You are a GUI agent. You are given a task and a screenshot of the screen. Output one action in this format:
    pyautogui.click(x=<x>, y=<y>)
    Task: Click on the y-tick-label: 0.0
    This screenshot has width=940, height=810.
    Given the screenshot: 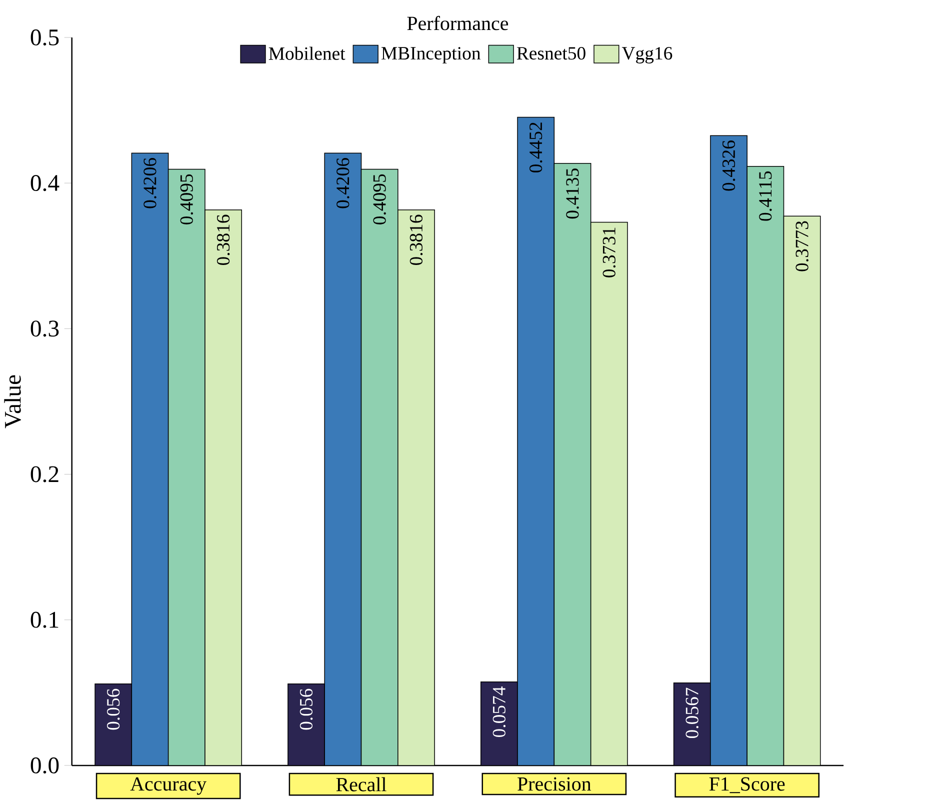 What is the action you would take?
    pyautogui.click(x=44, y=765)
    